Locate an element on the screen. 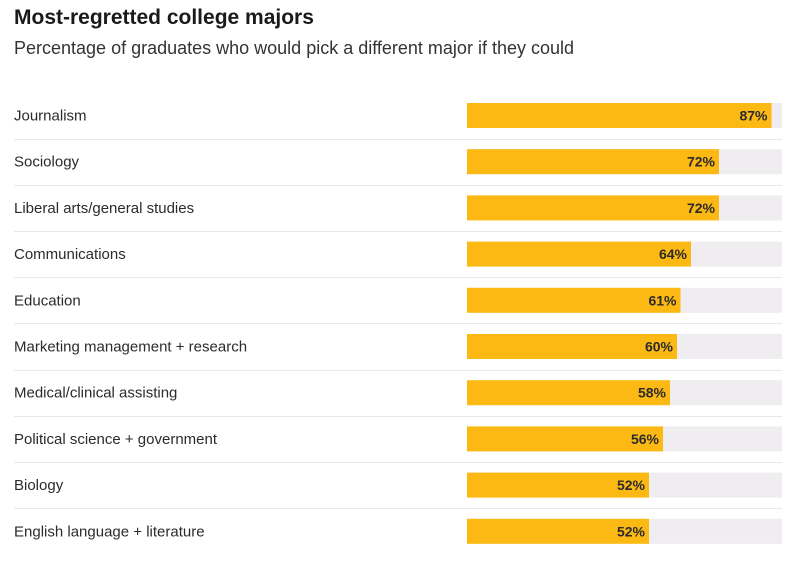 The height and width of the screenshot is (582, 799). bar-row: Biology 52% is located at coordinates (398, 490).